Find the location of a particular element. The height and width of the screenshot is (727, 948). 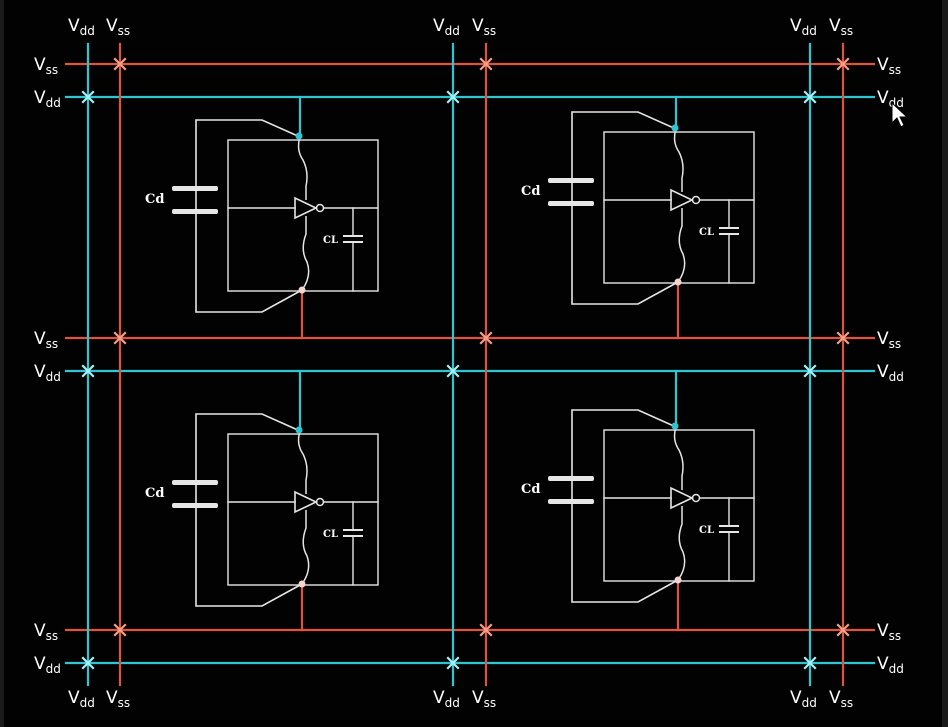

cursor-arrow is located at coordinates (900, 114).